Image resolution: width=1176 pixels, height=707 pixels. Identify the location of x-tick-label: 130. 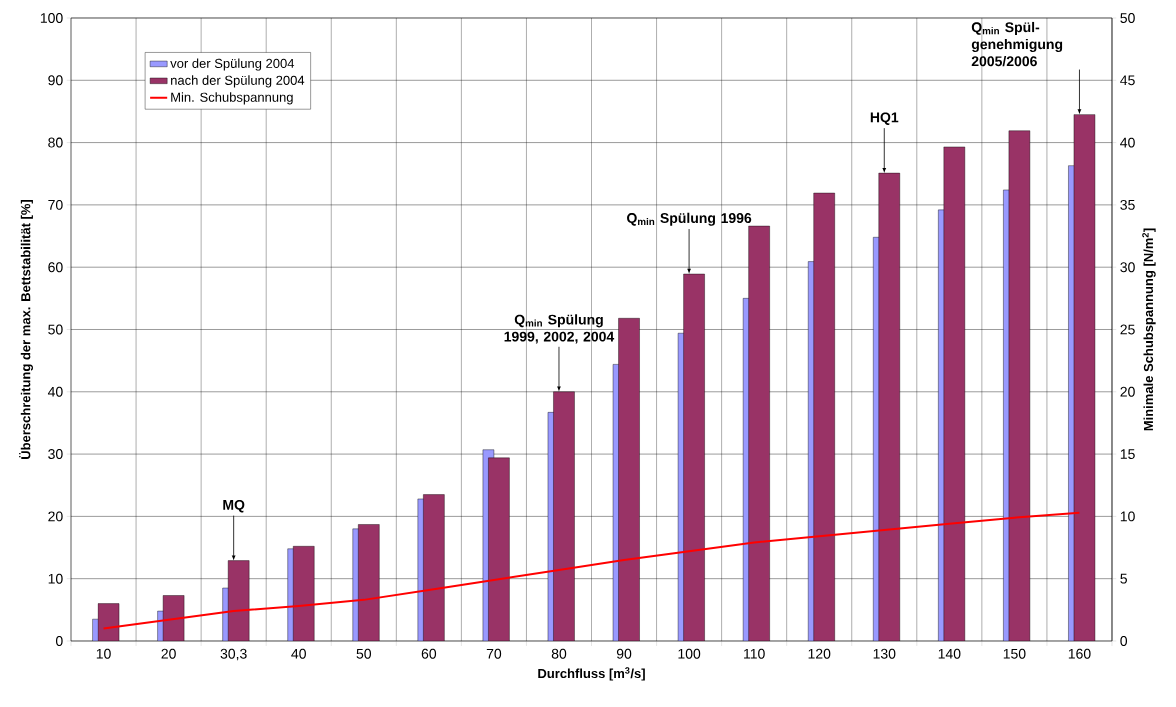
(884, 653).